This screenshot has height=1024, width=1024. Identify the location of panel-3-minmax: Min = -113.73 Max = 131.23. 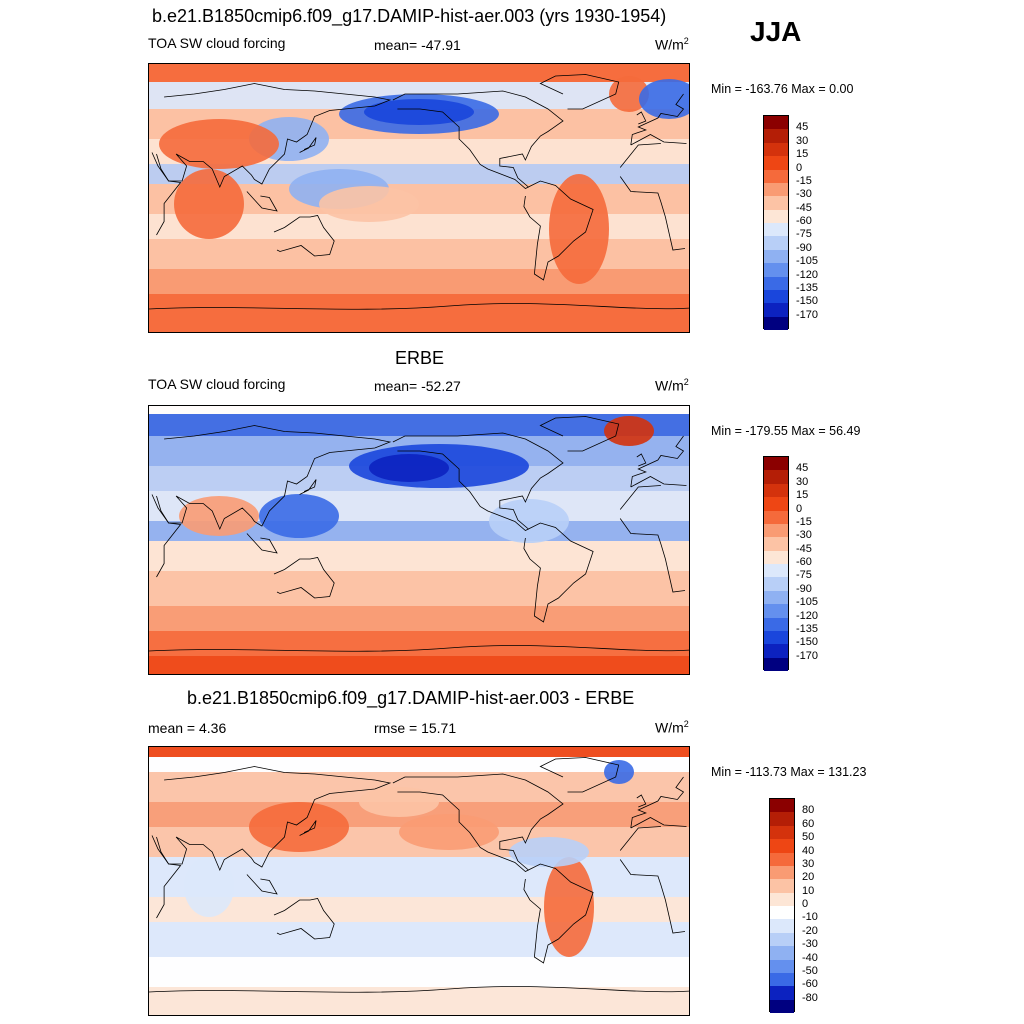
(789, 772).